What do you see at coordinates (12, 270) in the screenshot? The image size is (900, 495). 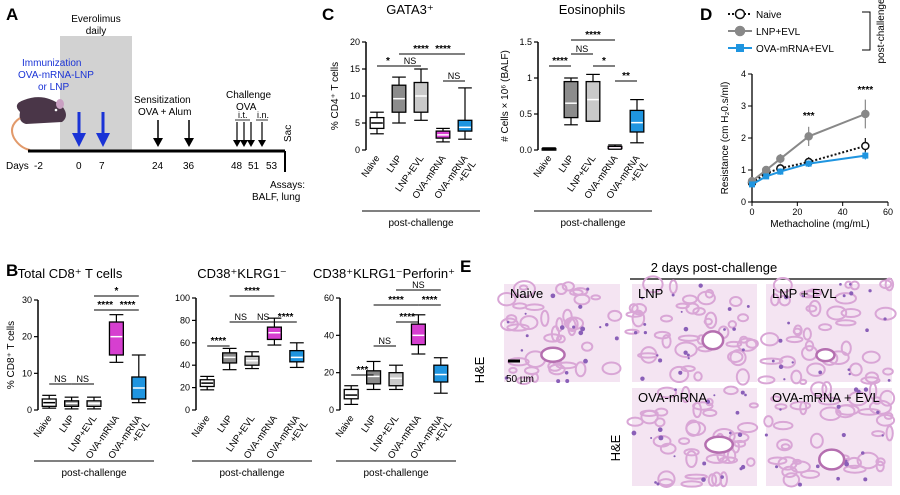 I see `panel-b-letter: B` at bounding box center [12, 270].